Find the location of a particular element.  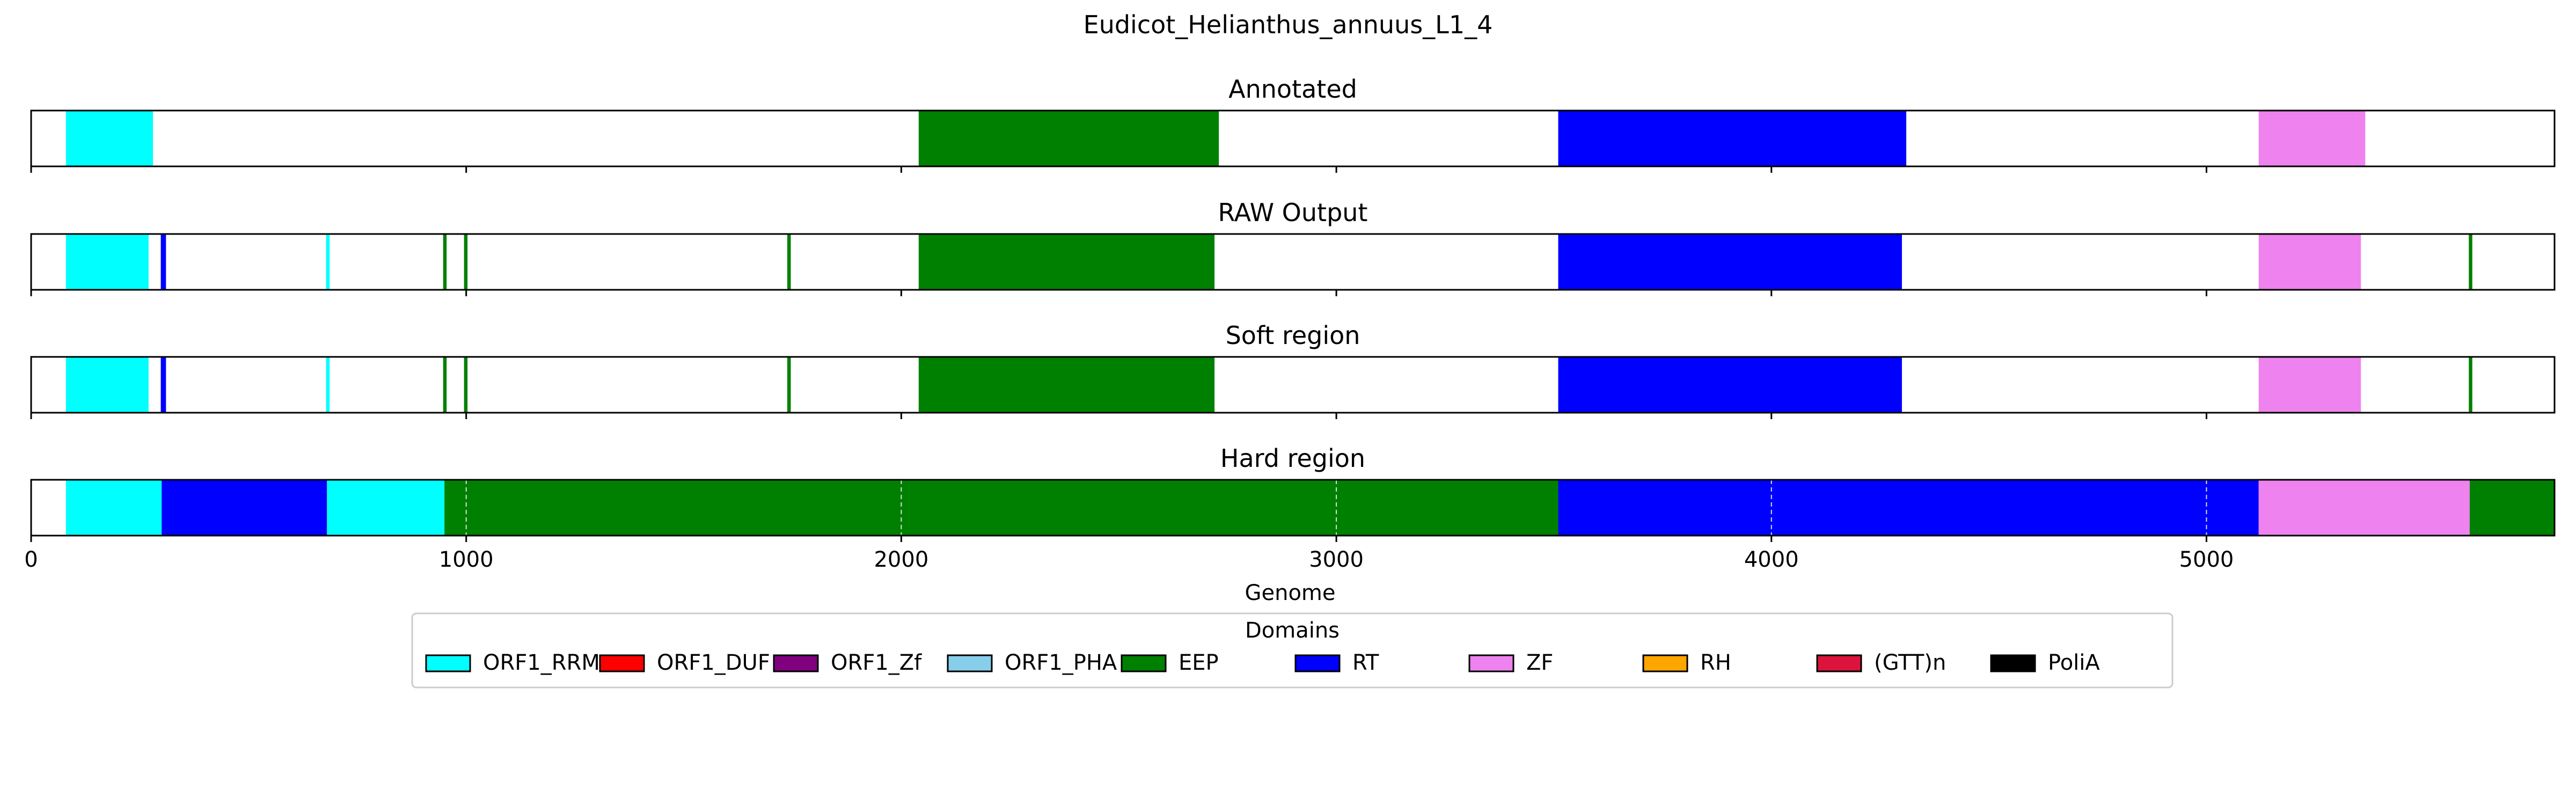

legend-label-orf1-zf: ORF1_Zf is located at coordinates (876, 662).